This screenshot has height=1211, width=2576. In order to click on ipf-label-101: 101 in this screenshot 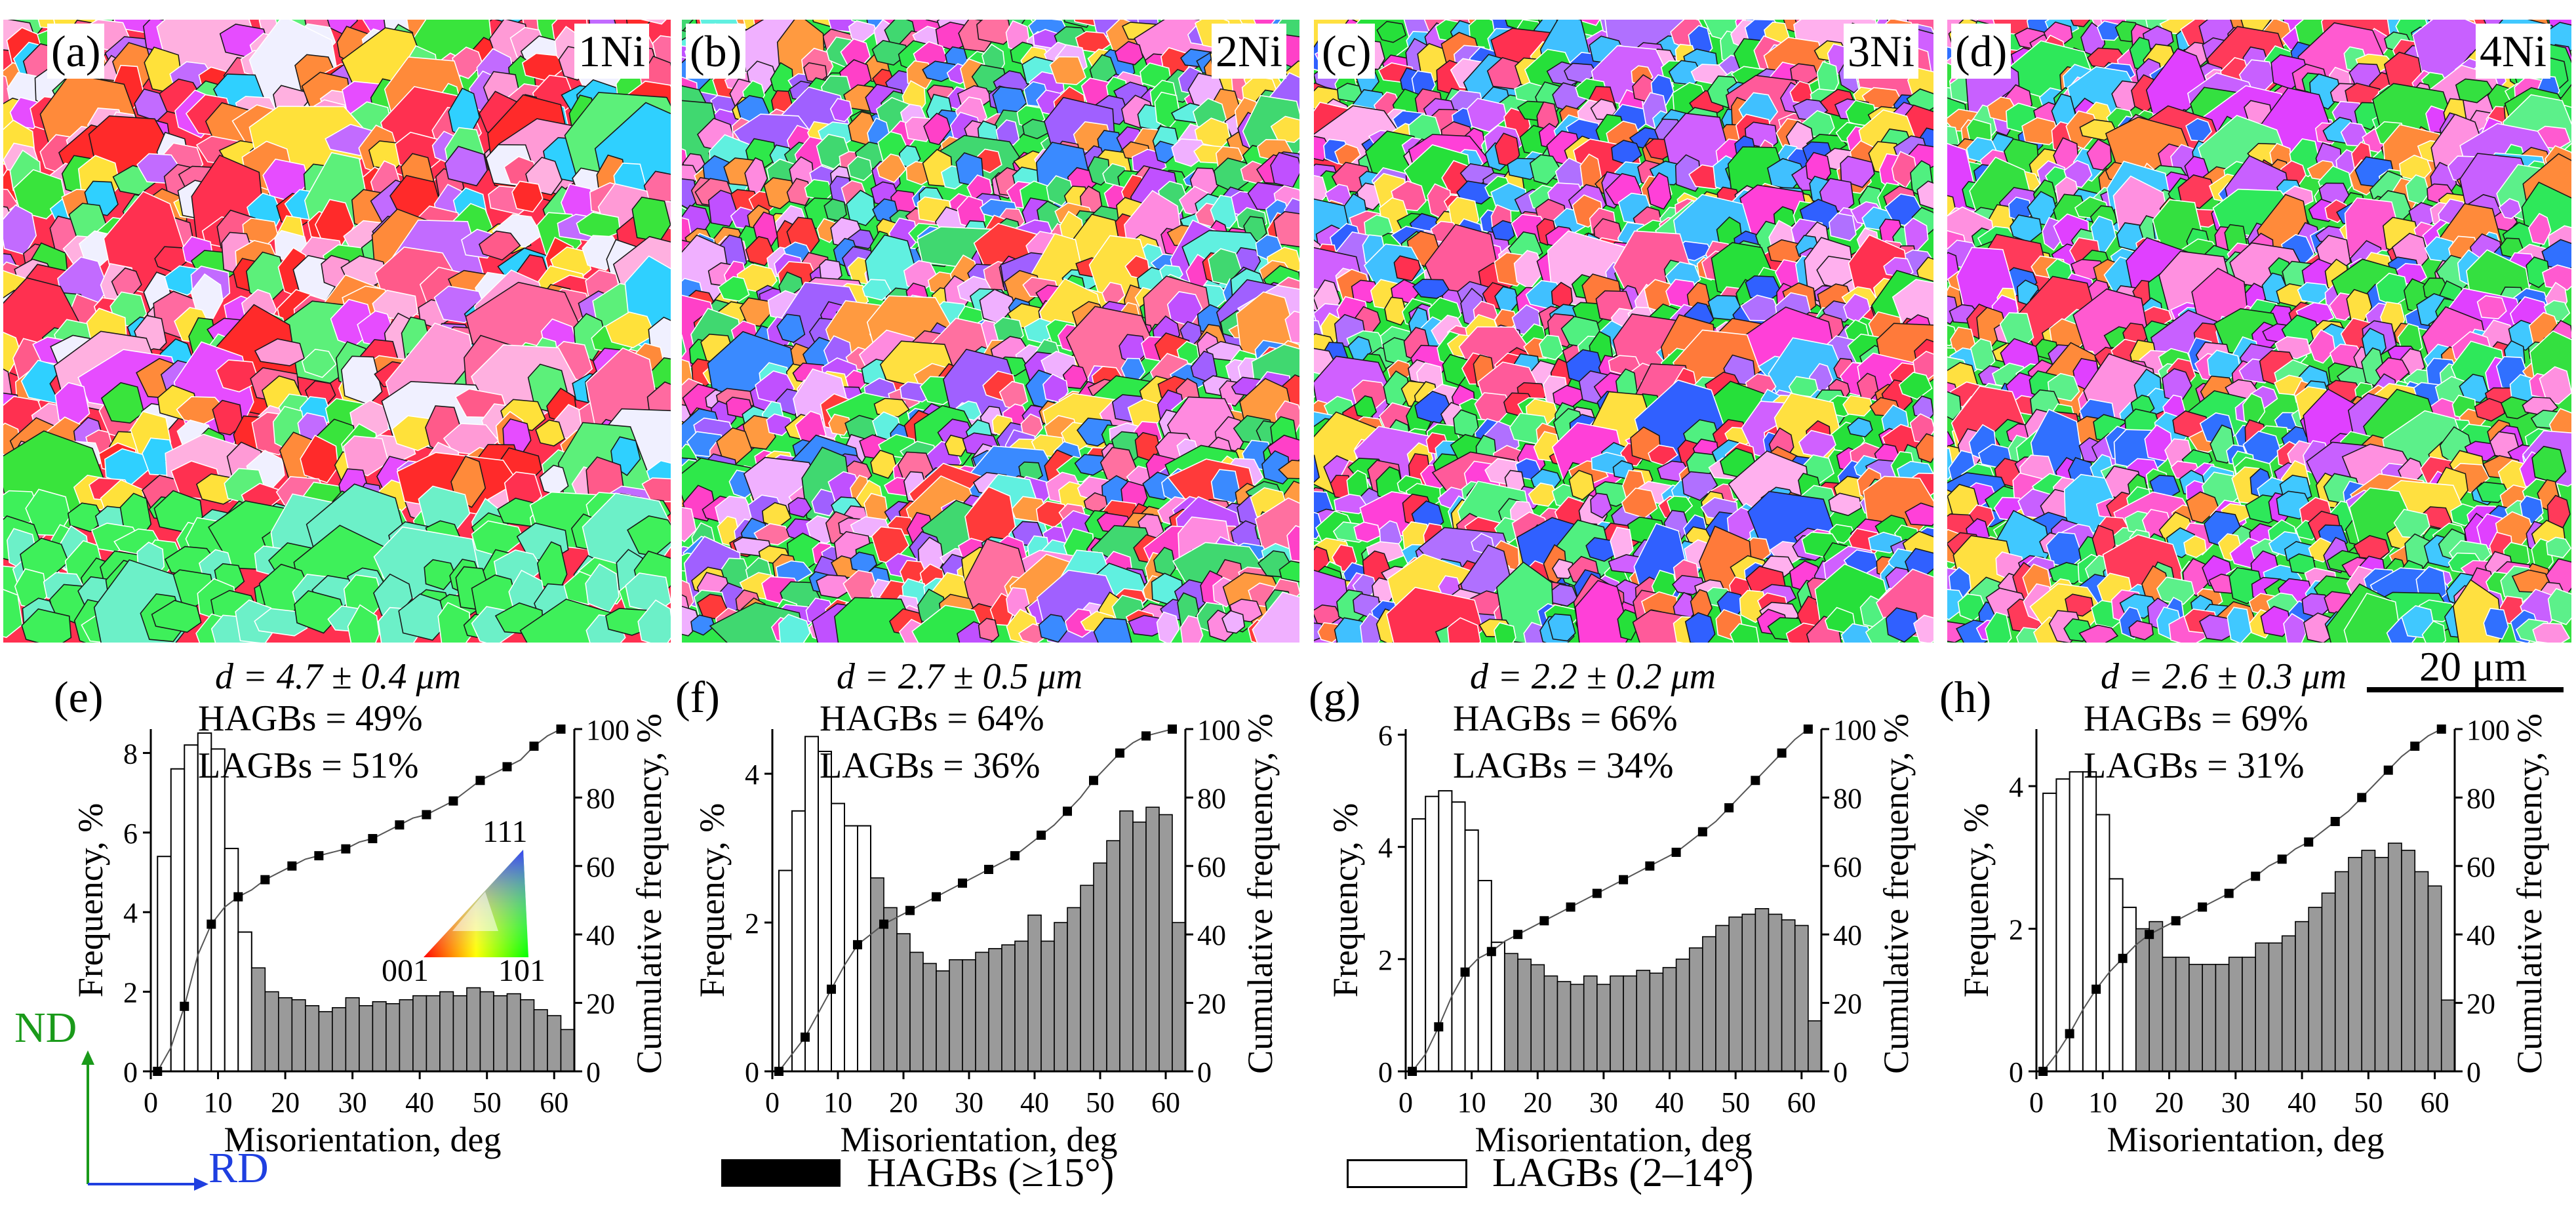, I will do `click(521, 970)`.